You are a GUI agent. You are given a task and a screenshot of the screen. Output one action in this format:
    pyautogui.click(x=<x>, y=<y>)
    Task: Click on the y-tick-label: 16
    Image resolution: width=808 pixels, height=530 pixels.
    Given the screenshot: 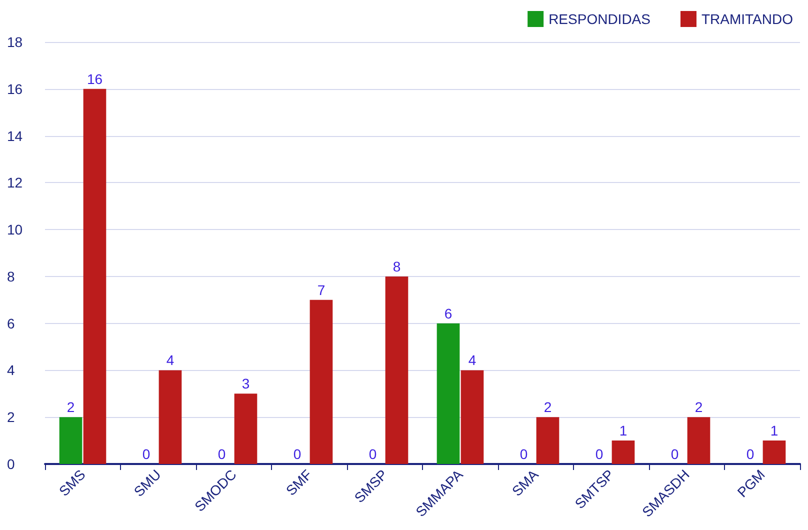 What is the action you would take?
    pyautogui.click(x=15, y=88)
    